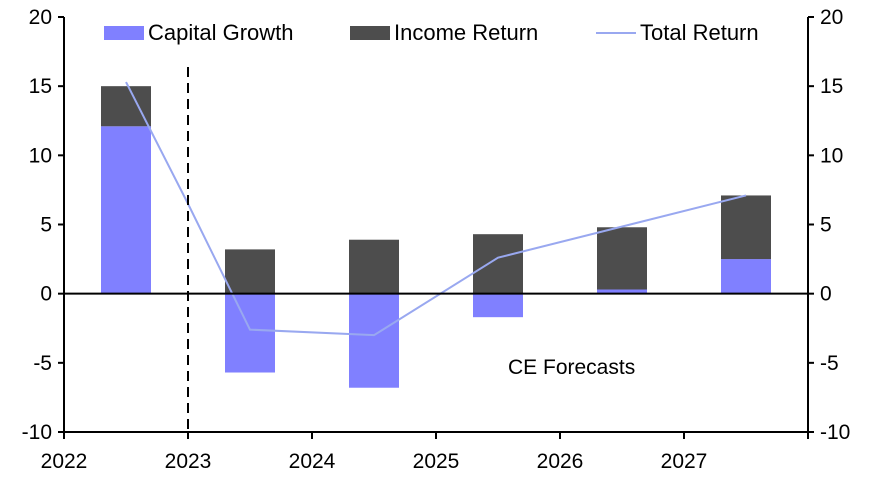  What do you see at coordinates (746, 227) in the screenshot?
I see `bar-income-return-2027` at bounding box center [746, 227].